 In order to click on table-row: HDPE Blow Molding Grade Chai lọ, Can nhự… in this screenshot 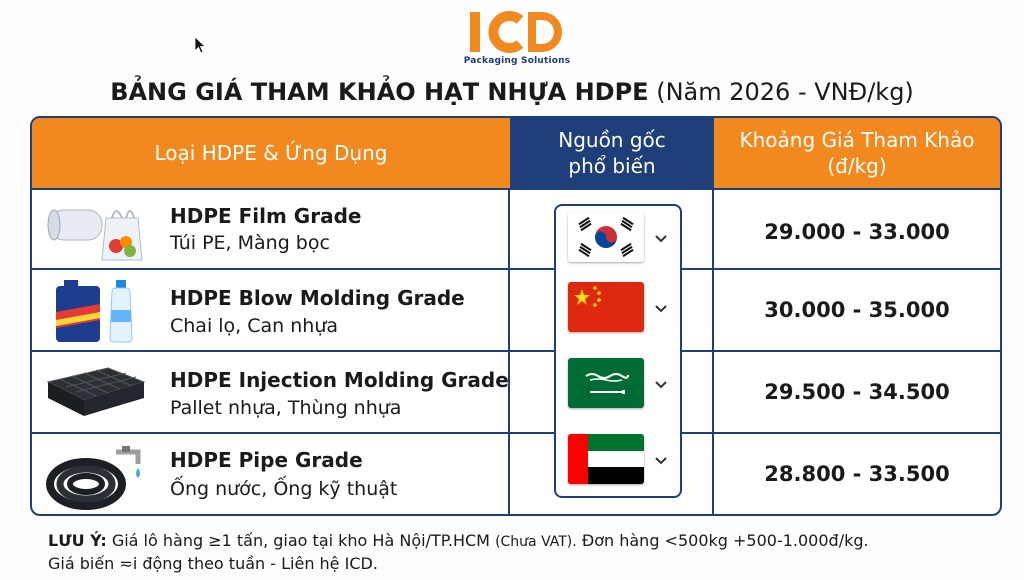, I will do `click(516, 310)`.